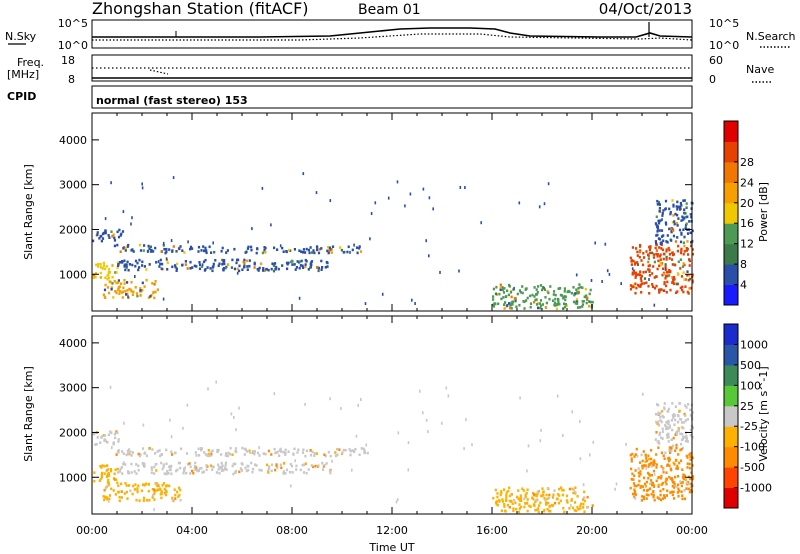 The width and height of the screenshot is (800, 554). I want to click on nsearch-label: N.Search, so click(771, 36).